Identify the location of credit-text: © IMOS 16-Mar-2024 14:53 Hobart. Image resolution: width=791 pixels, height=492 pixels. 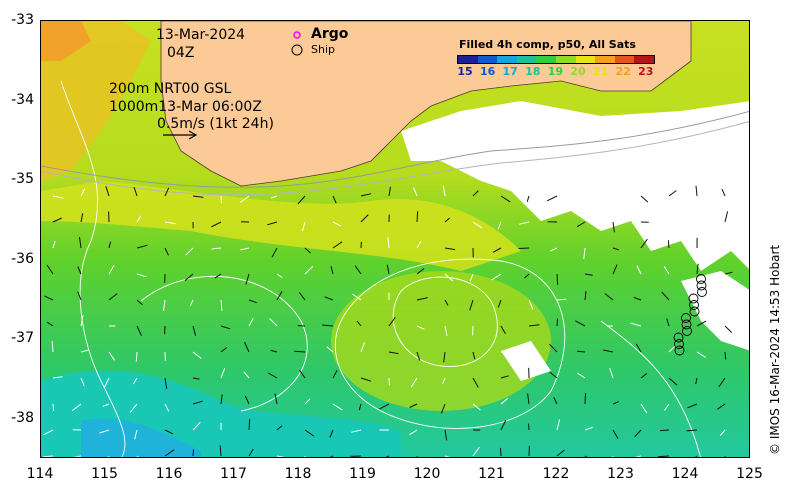
(775, 349).